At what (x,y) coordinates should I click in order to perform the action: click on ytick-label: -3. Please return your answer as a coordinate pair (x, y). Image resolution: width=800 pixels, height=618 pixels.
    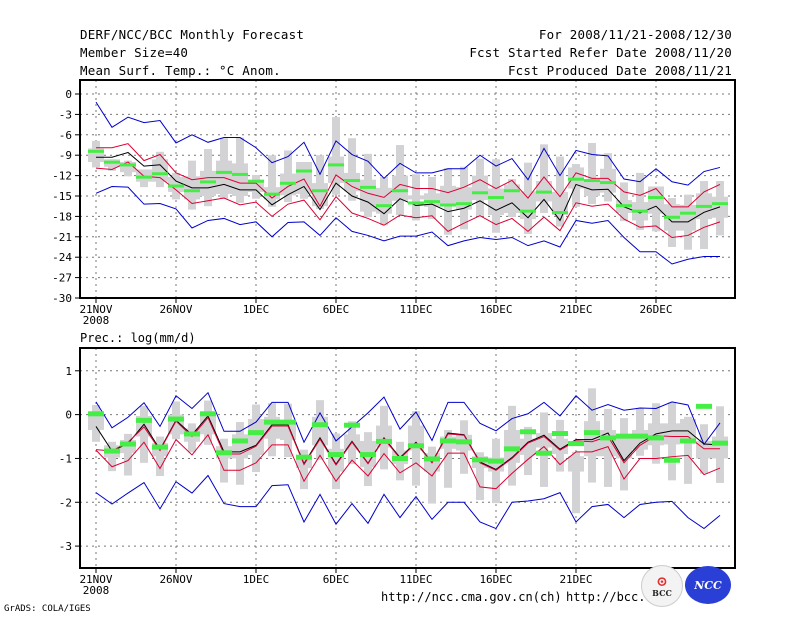
    Looking at the image, I should click on (65, 114).